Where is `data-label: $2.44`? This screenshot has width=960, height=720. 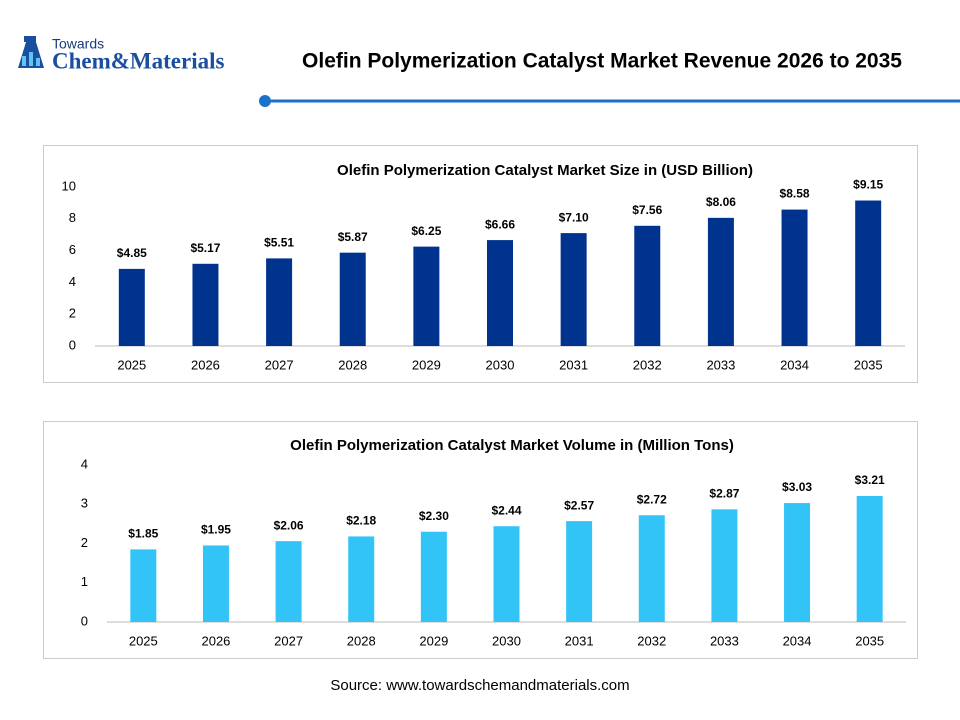
data-label: $2.44 is located at coordinates (506, 510).